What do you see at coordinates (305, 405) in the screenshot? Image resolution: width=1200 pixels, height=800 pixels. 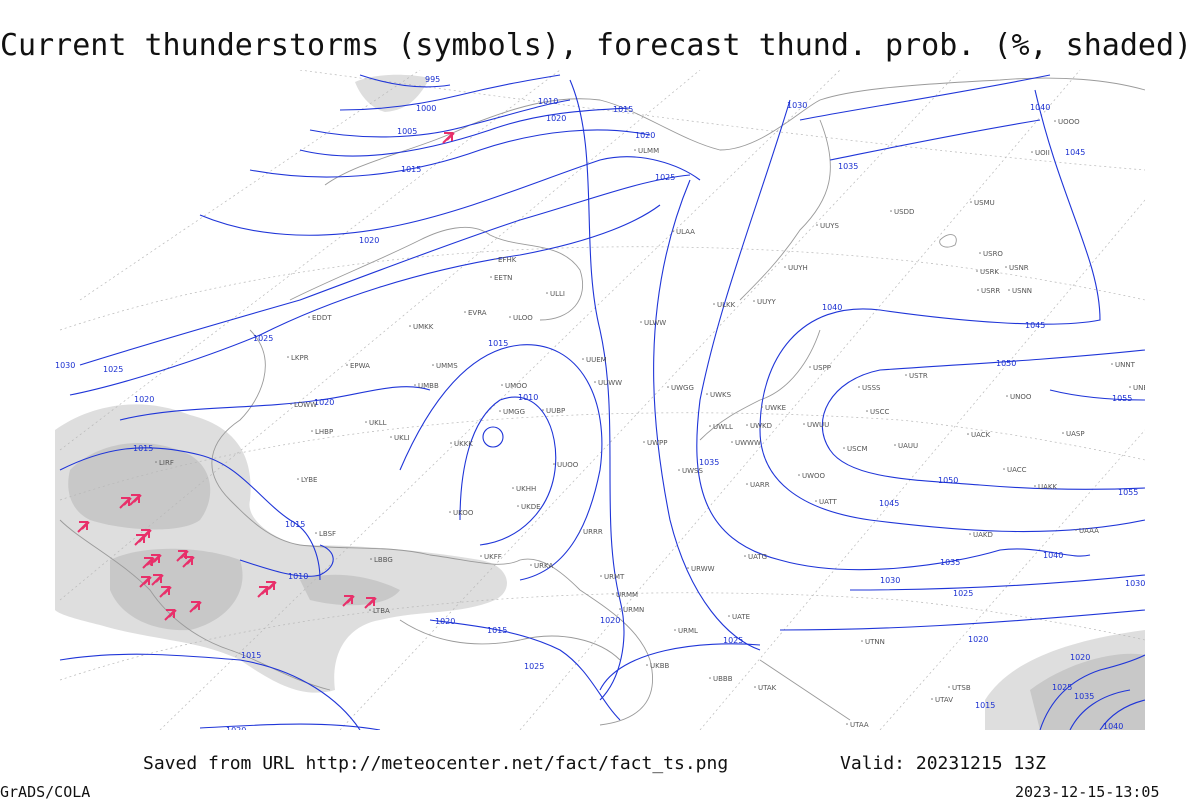 I see `station-label: LOWW` at bounding box center [305, 405].